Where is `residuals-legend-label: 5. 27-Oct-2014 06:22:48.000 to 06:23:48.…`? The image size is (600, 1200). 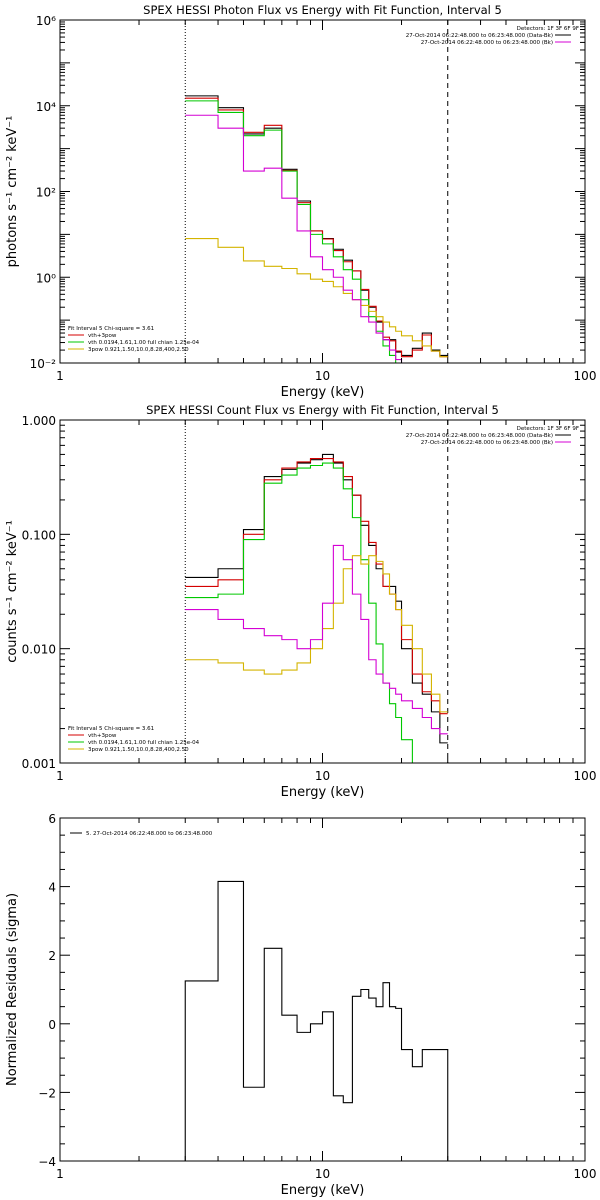 residuals-legend-label: 5. 27-Oct-2014 06:22:48.000 to 06:23:48.… is located at coordinates (149, 834).